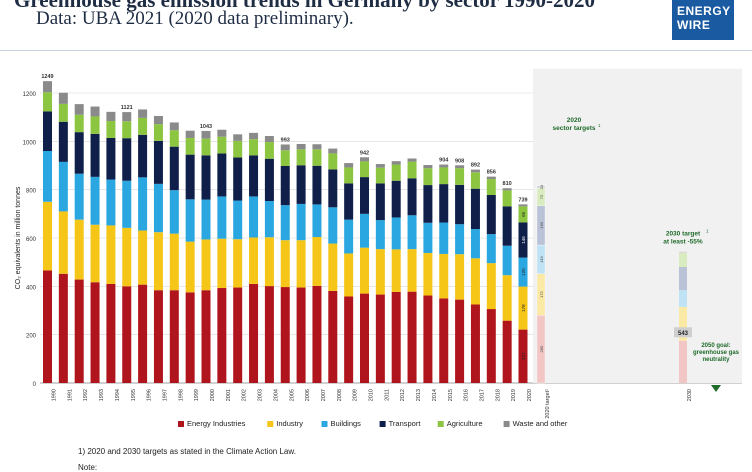 This screenshot has height=472, width=752. Describe the element at coordinates (111, 333) in the screenshot. I see `bar-energy-industries-1994` at that location.